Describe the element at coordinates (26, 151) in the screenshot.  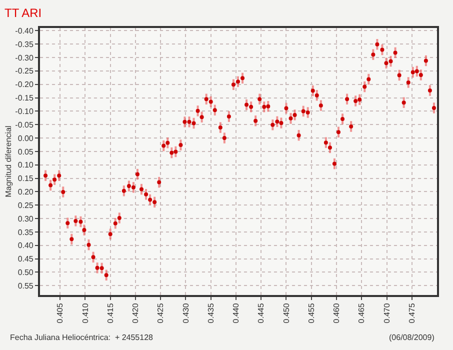
I see `y-tick-label: 0.05` at that location.